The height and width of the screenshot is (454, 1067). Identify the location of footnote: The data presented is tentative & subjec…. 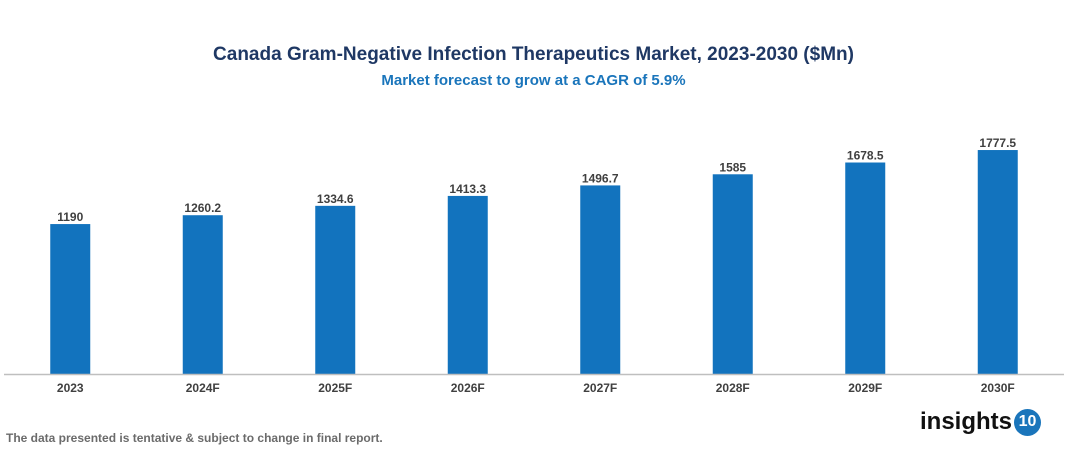
(194, 438).